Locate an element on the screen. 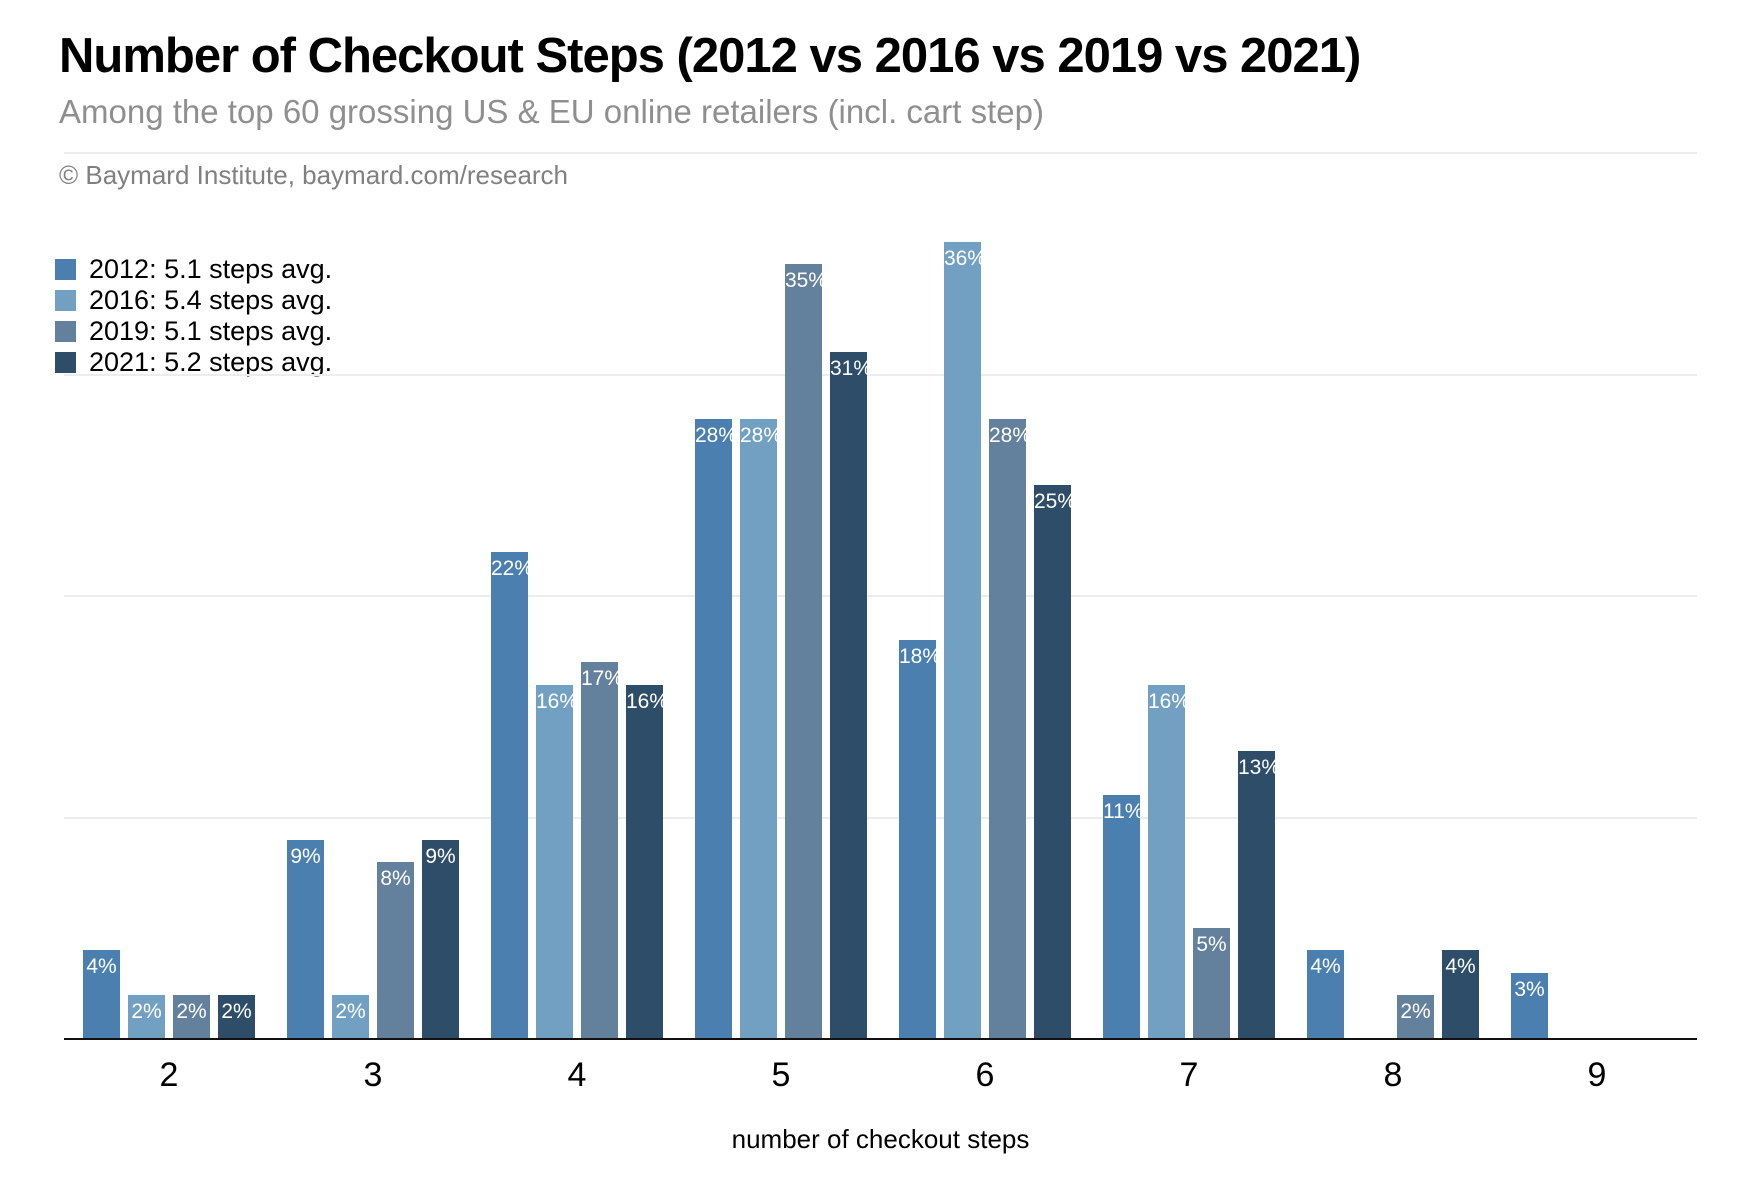 This screenshot has height=1182, width=1760. bar-2019-steps-7: 5% is located at coordinates (1211, 983).